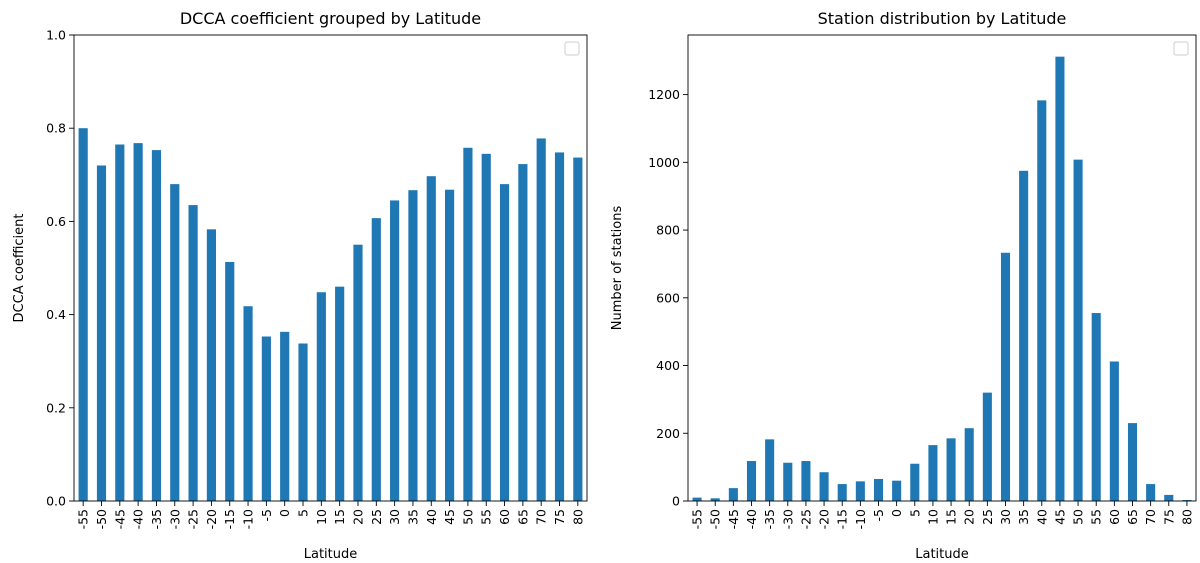 The height and width of the screenshot is (563, 1200). What do you see at coordinates (788, 481) in the screenshot?
I see `stations-bar--30` at bounding box center [788, 481].